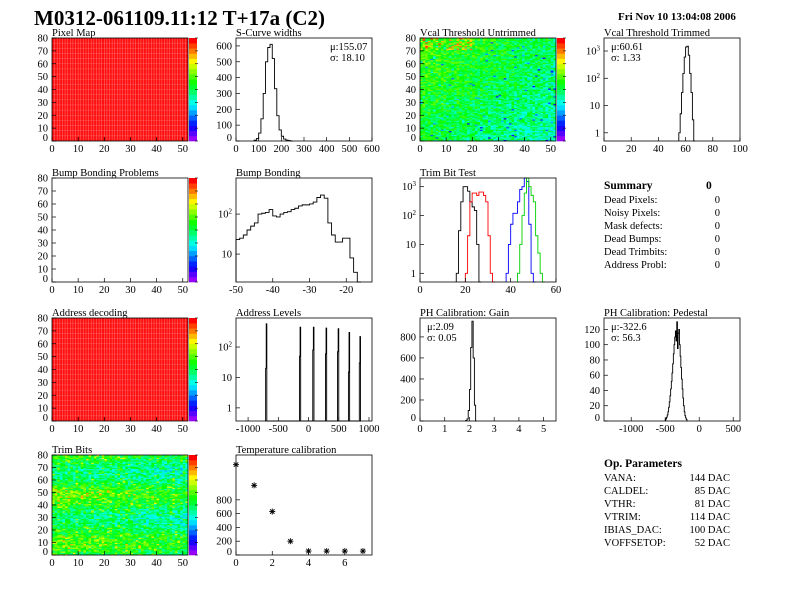  What do you see at coordinates (709, 530) in the screenshot?
I see `row-value: 100 DAC` at bounding box center [709, 530].